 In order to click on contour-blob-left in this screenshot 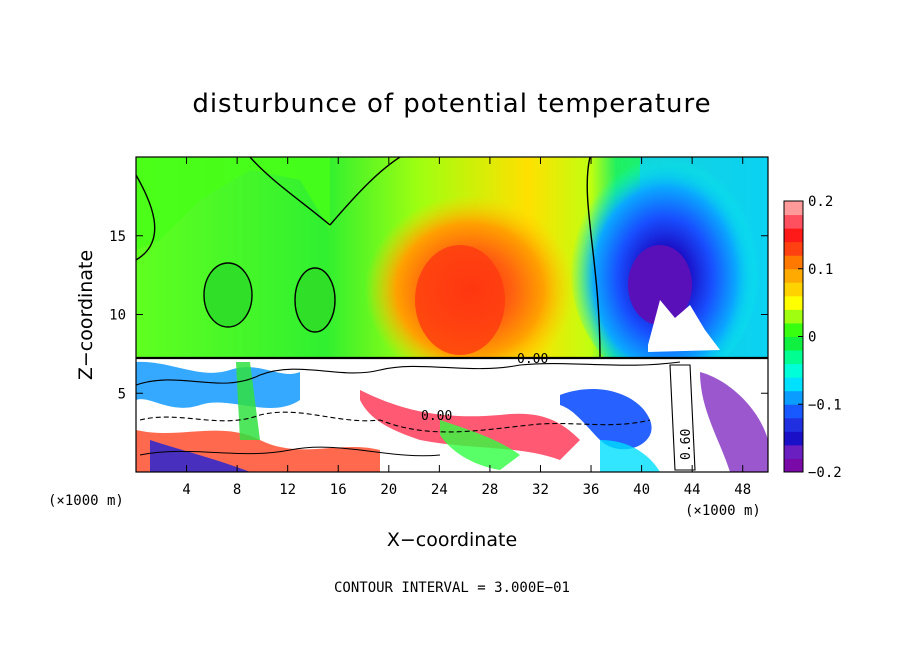, I will do `click(228, 295)`.